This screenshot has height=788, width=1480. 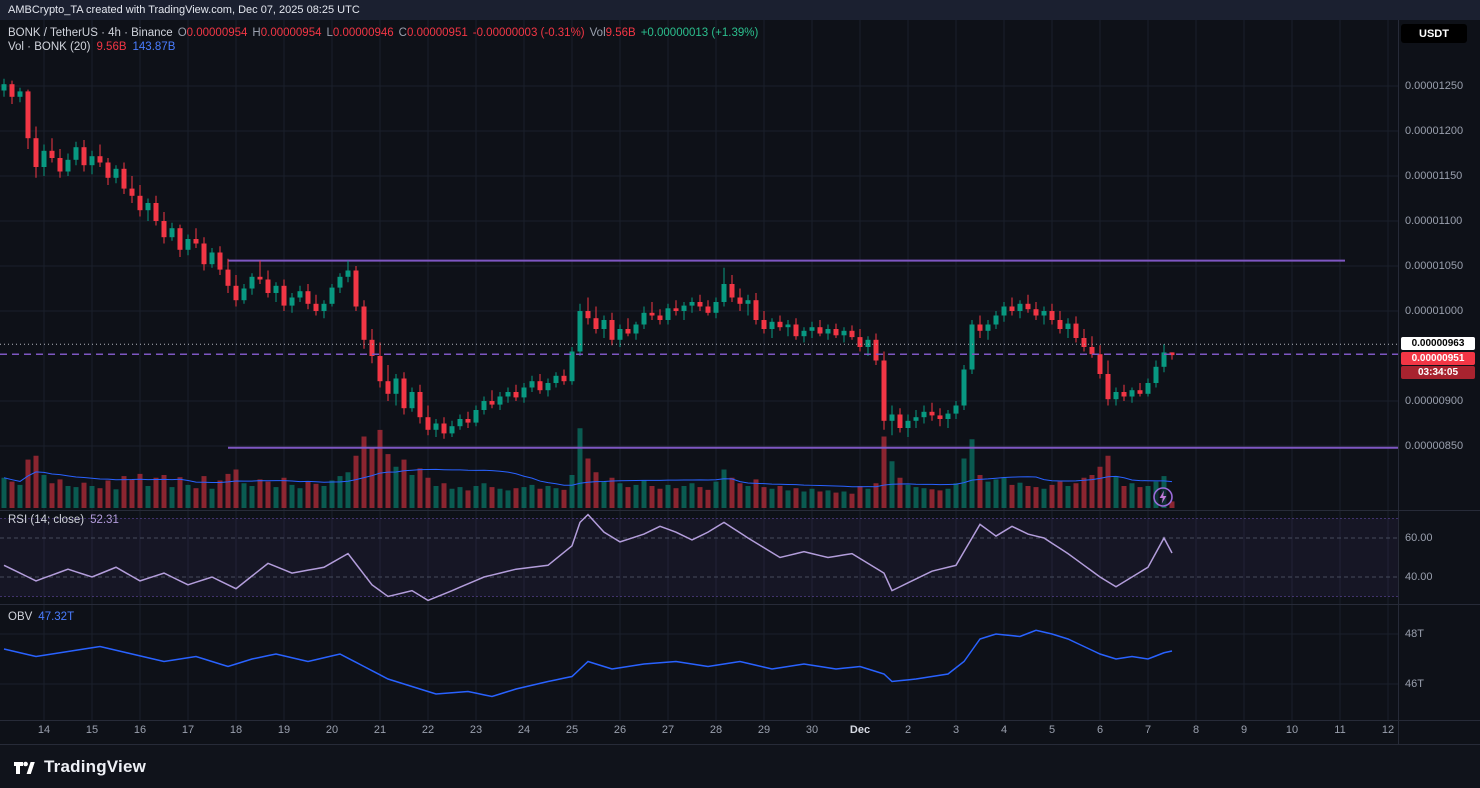 What do you see at coordinates (699, 662) in the screenshot?
I see `obv-pane` at bounding box center [699, 662].